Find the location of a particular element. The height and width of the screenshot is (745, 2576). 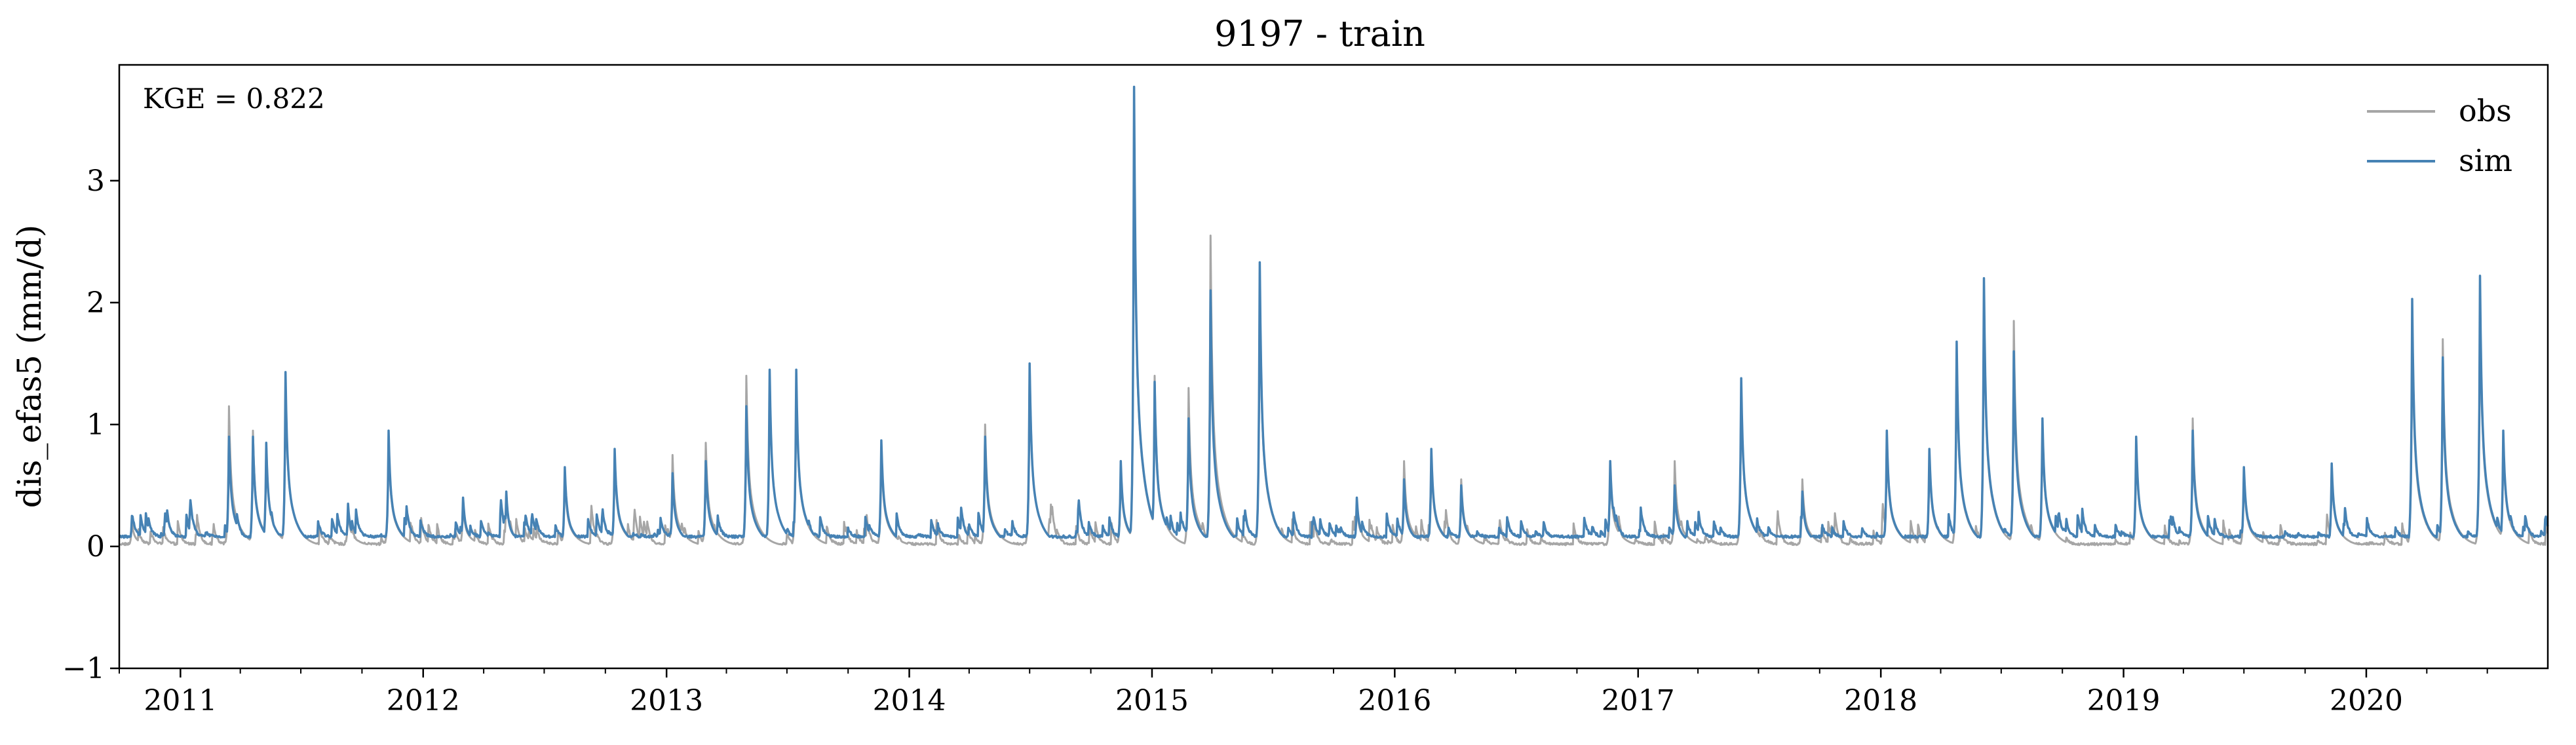

x-tick-label: 2017 is located at coordinates (1638, 701).